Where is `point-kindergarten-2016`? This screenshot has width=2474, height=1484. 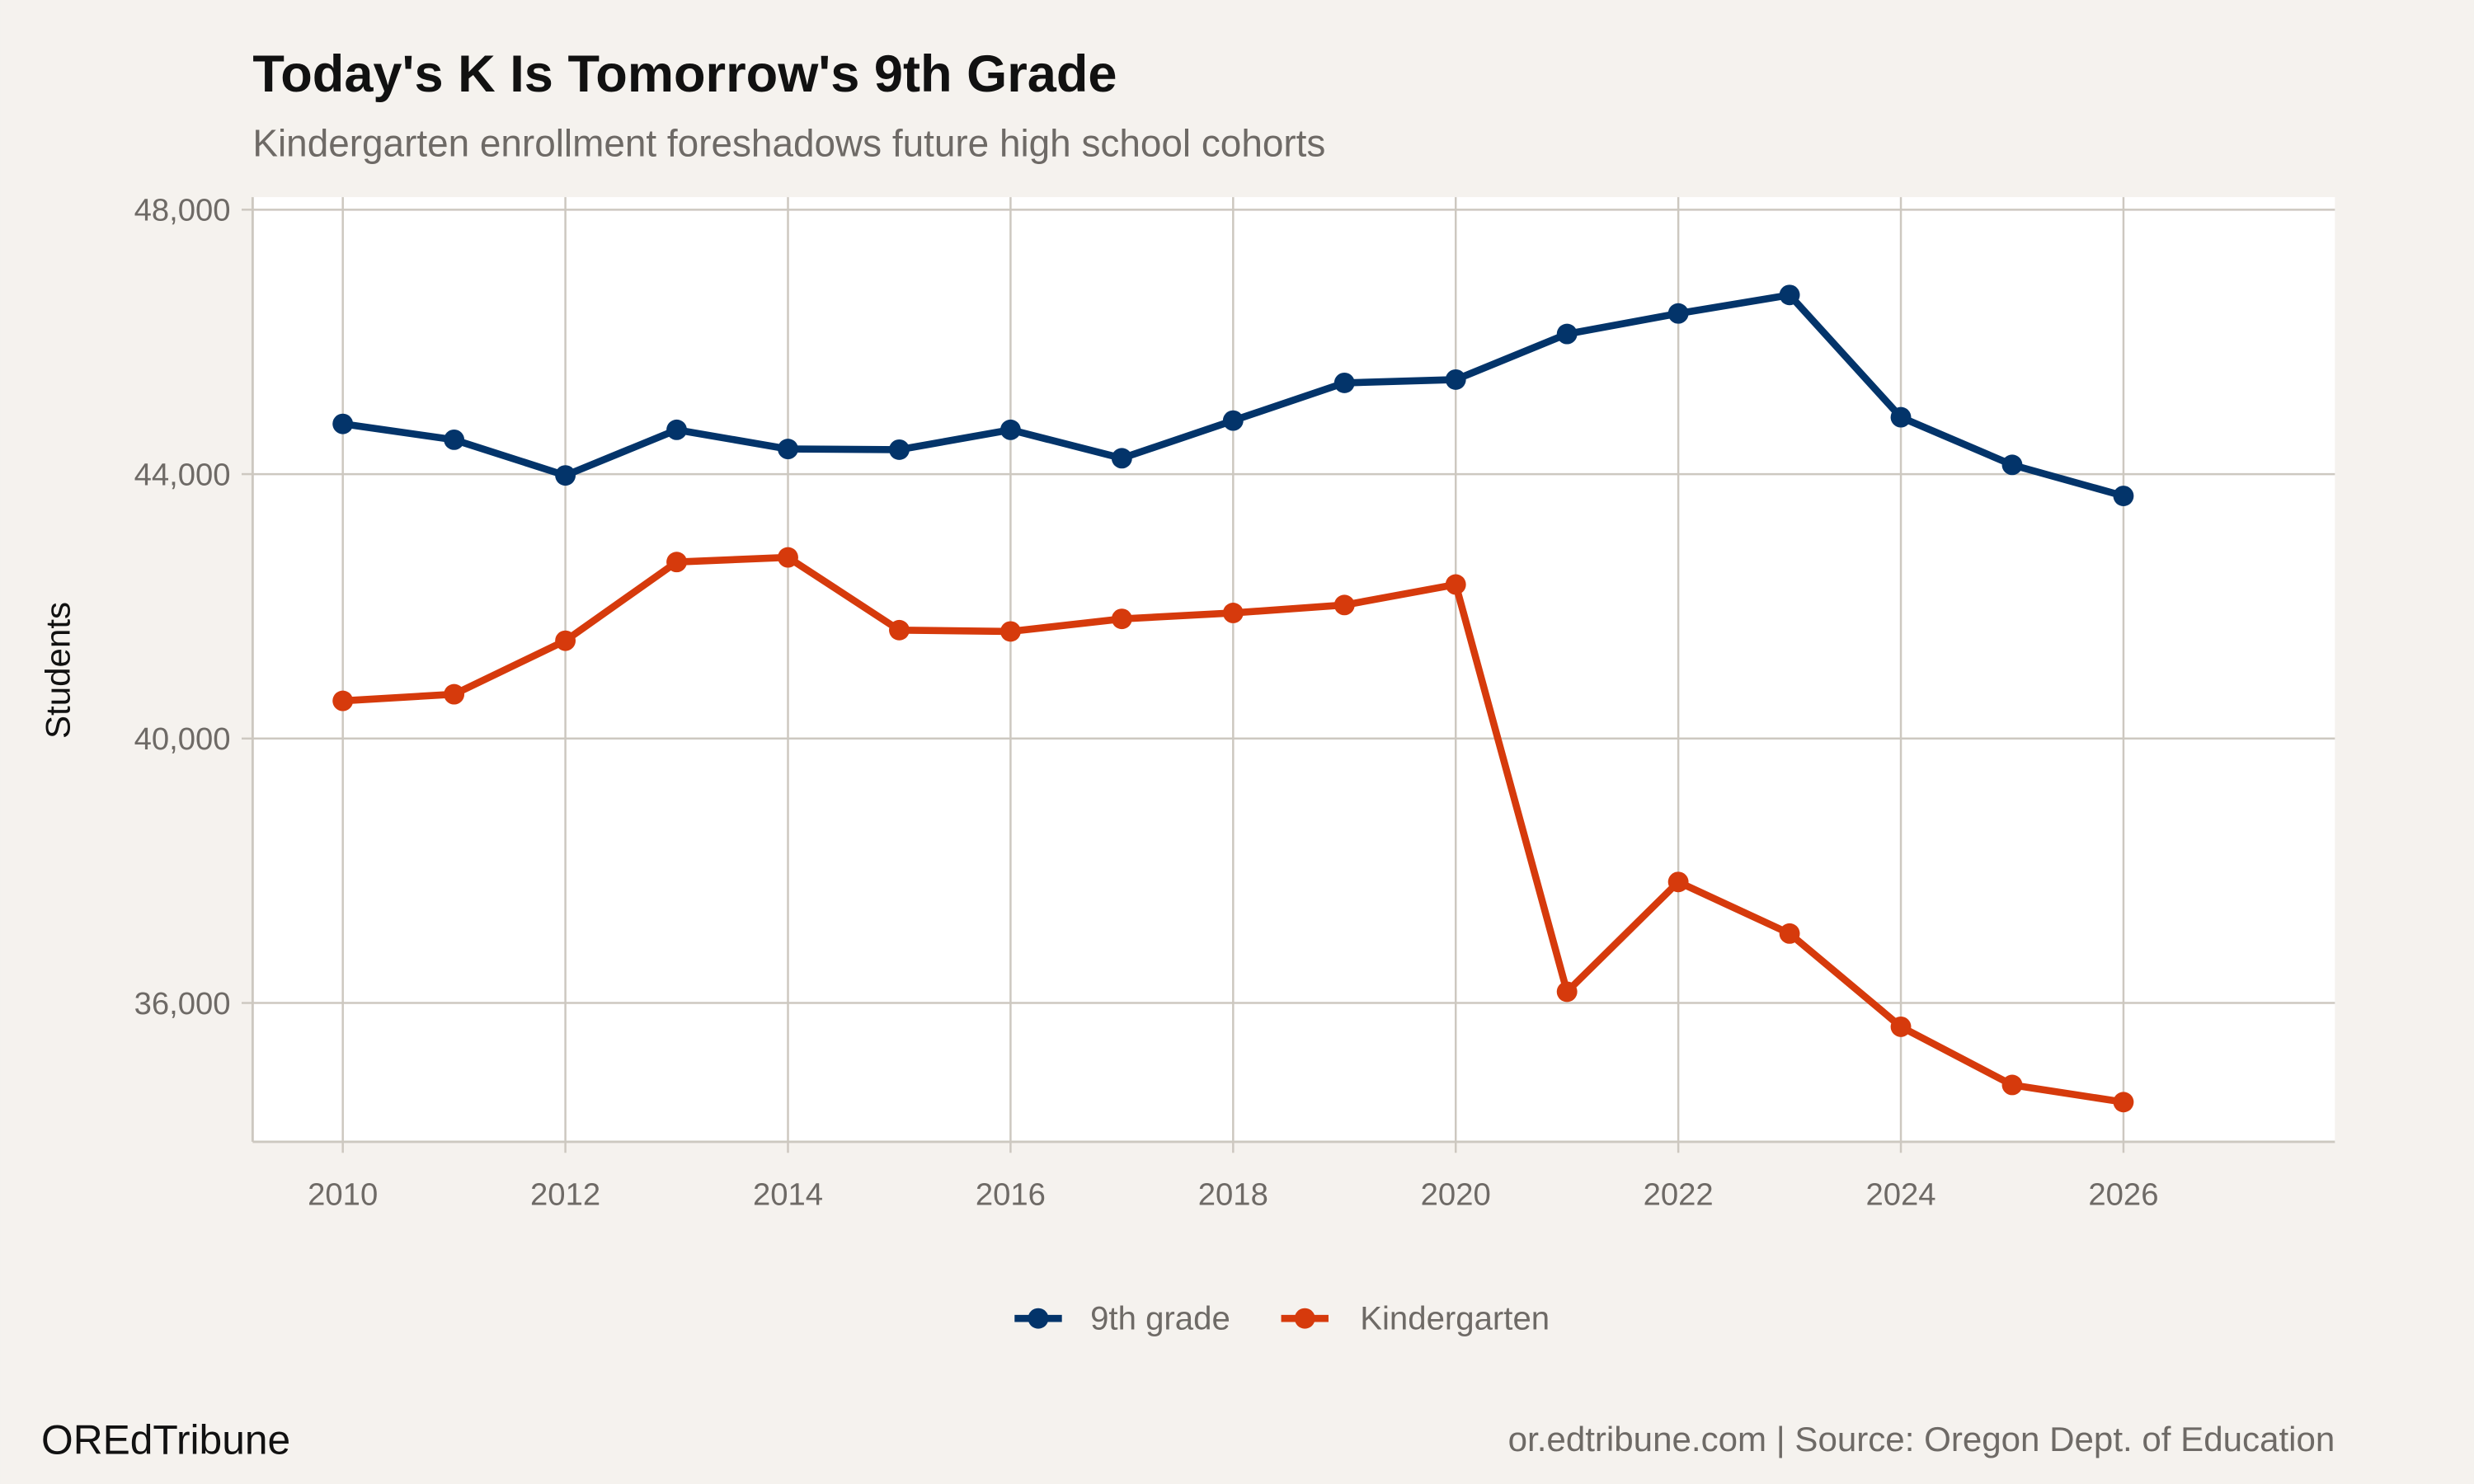
point-kindergarten-2016 is located at coordinates (1010, 631).